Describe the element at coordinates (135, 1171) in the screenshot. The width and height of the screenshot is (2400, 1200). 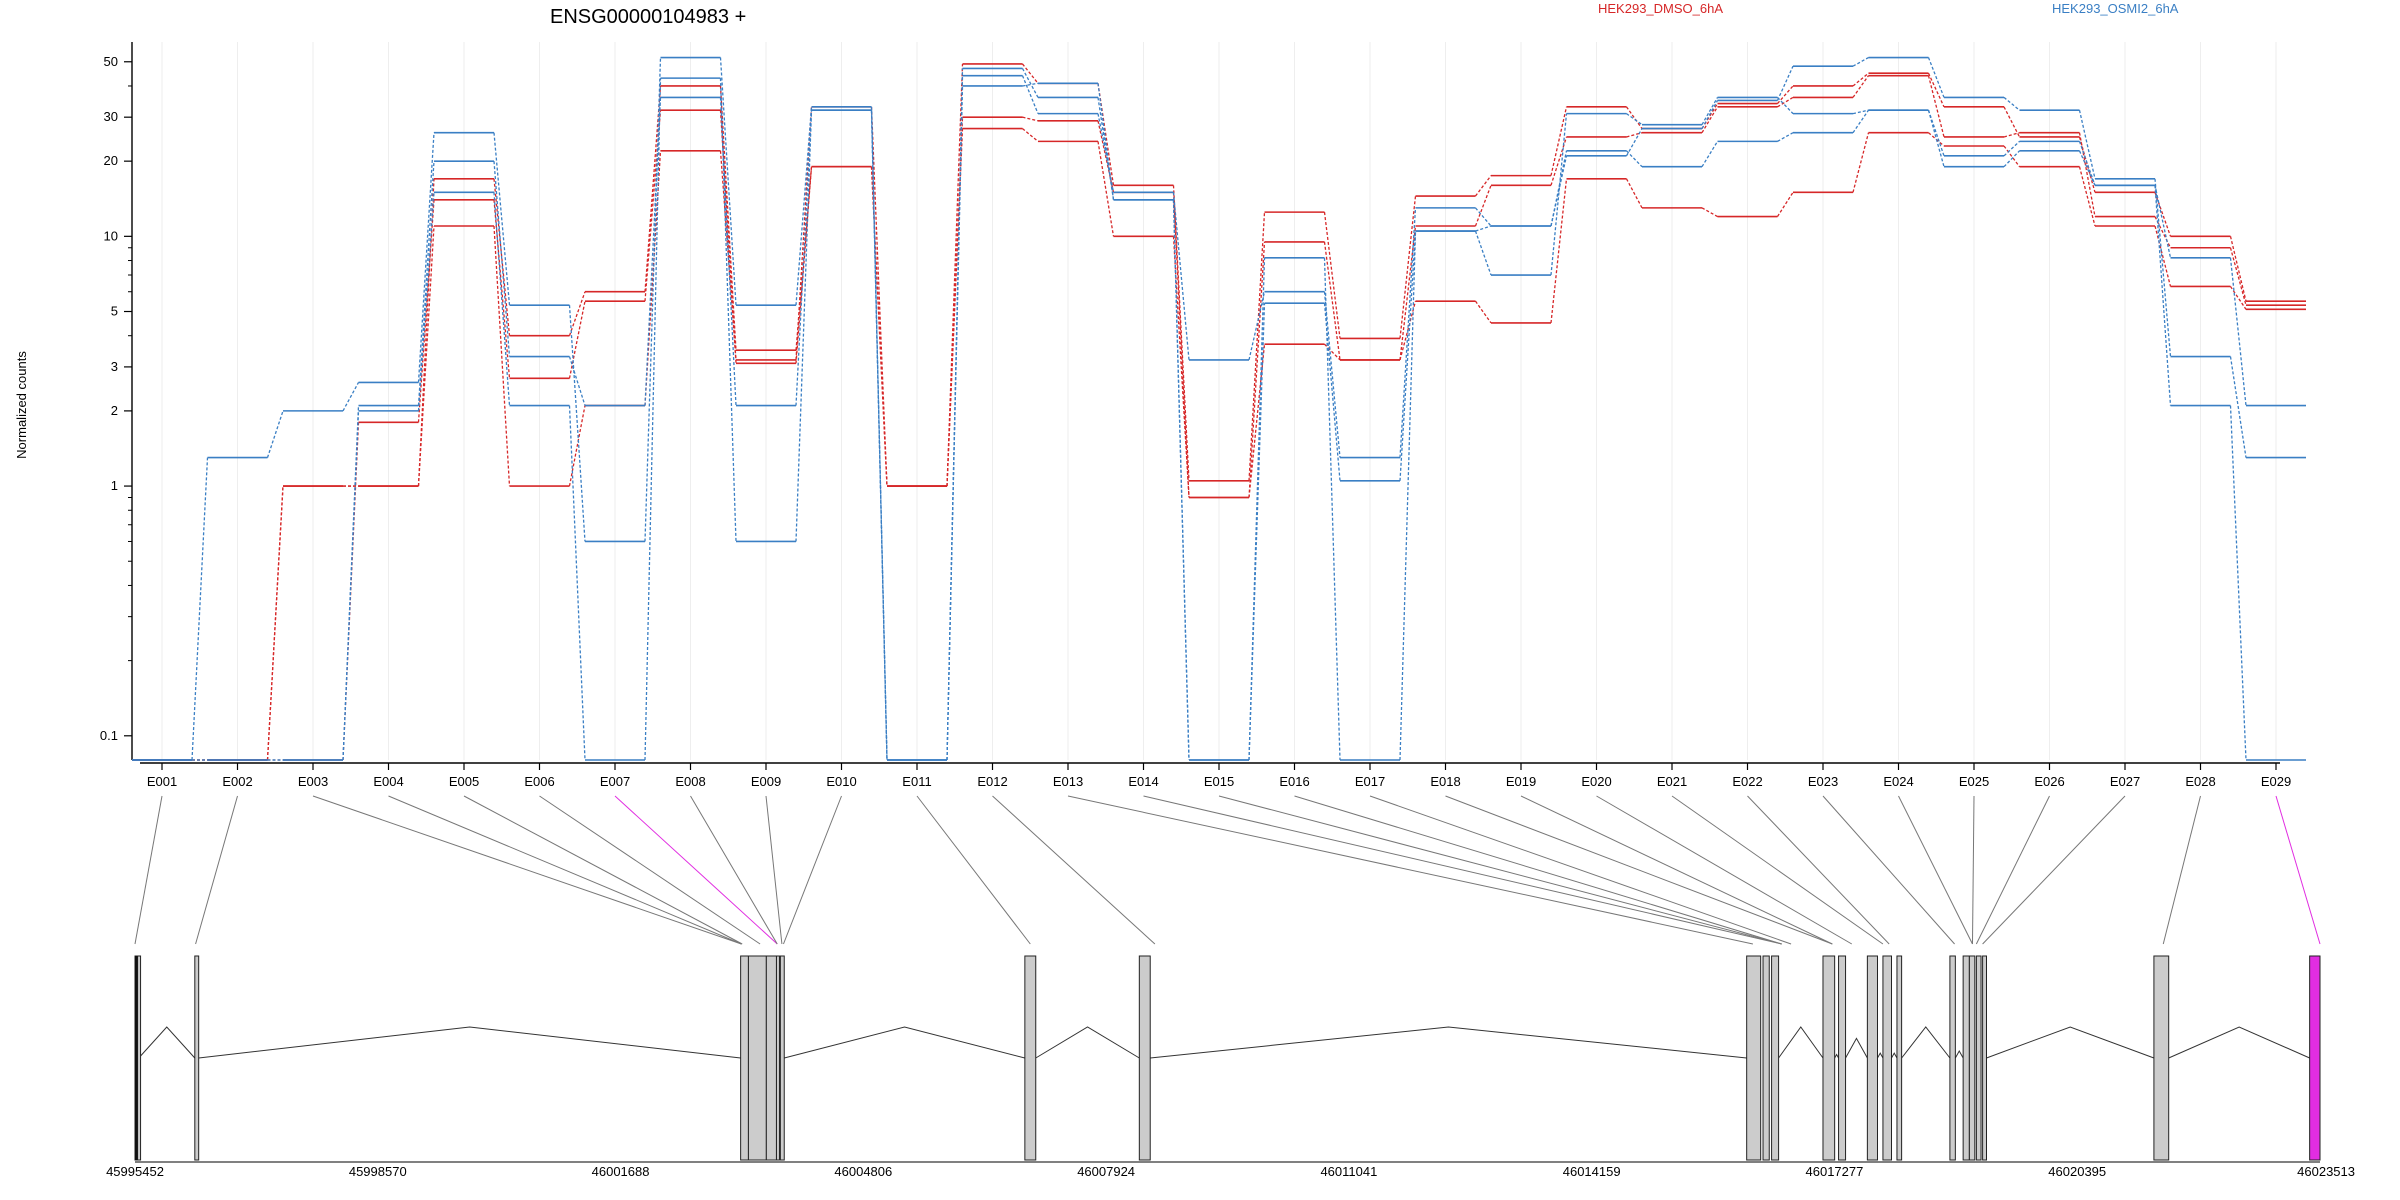
I see `genomic-tick-label: 45995452` at that location.